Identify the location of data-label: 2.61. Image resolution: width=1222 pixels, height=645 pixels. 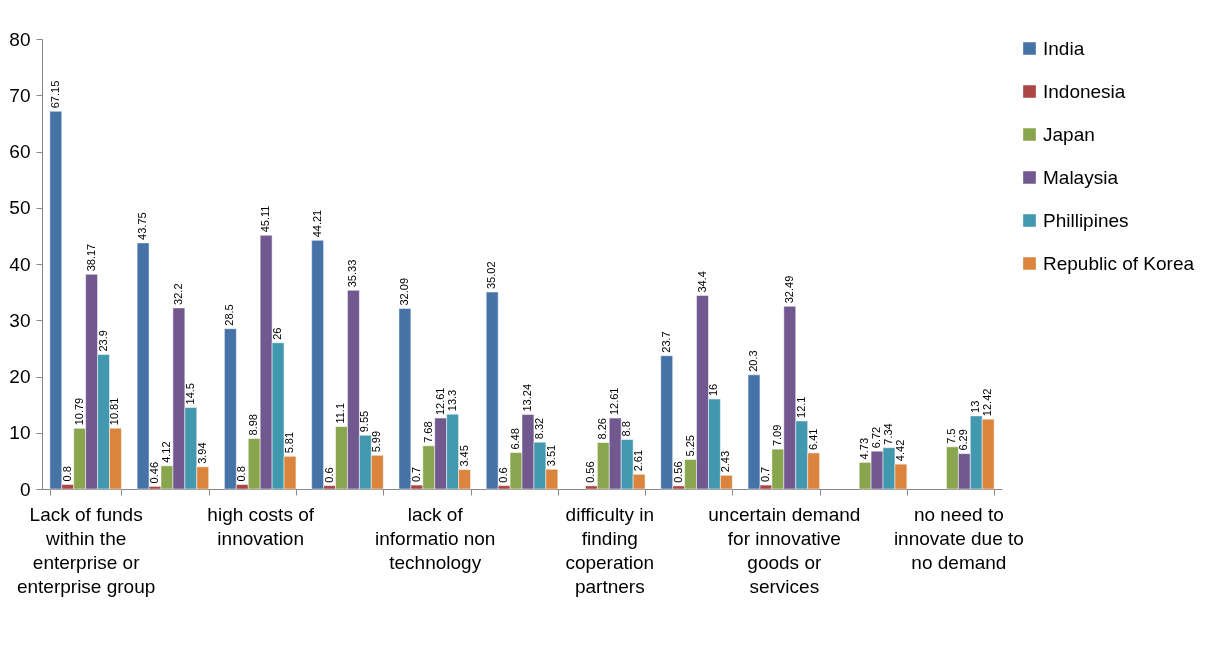
(638, 460).